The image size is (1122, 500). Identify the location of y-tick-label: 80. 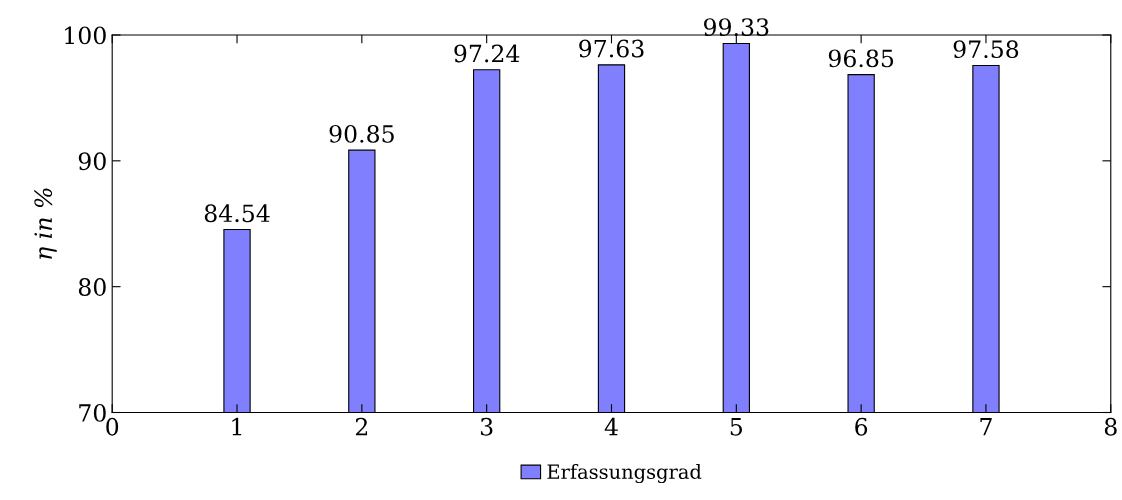
(92, 287).